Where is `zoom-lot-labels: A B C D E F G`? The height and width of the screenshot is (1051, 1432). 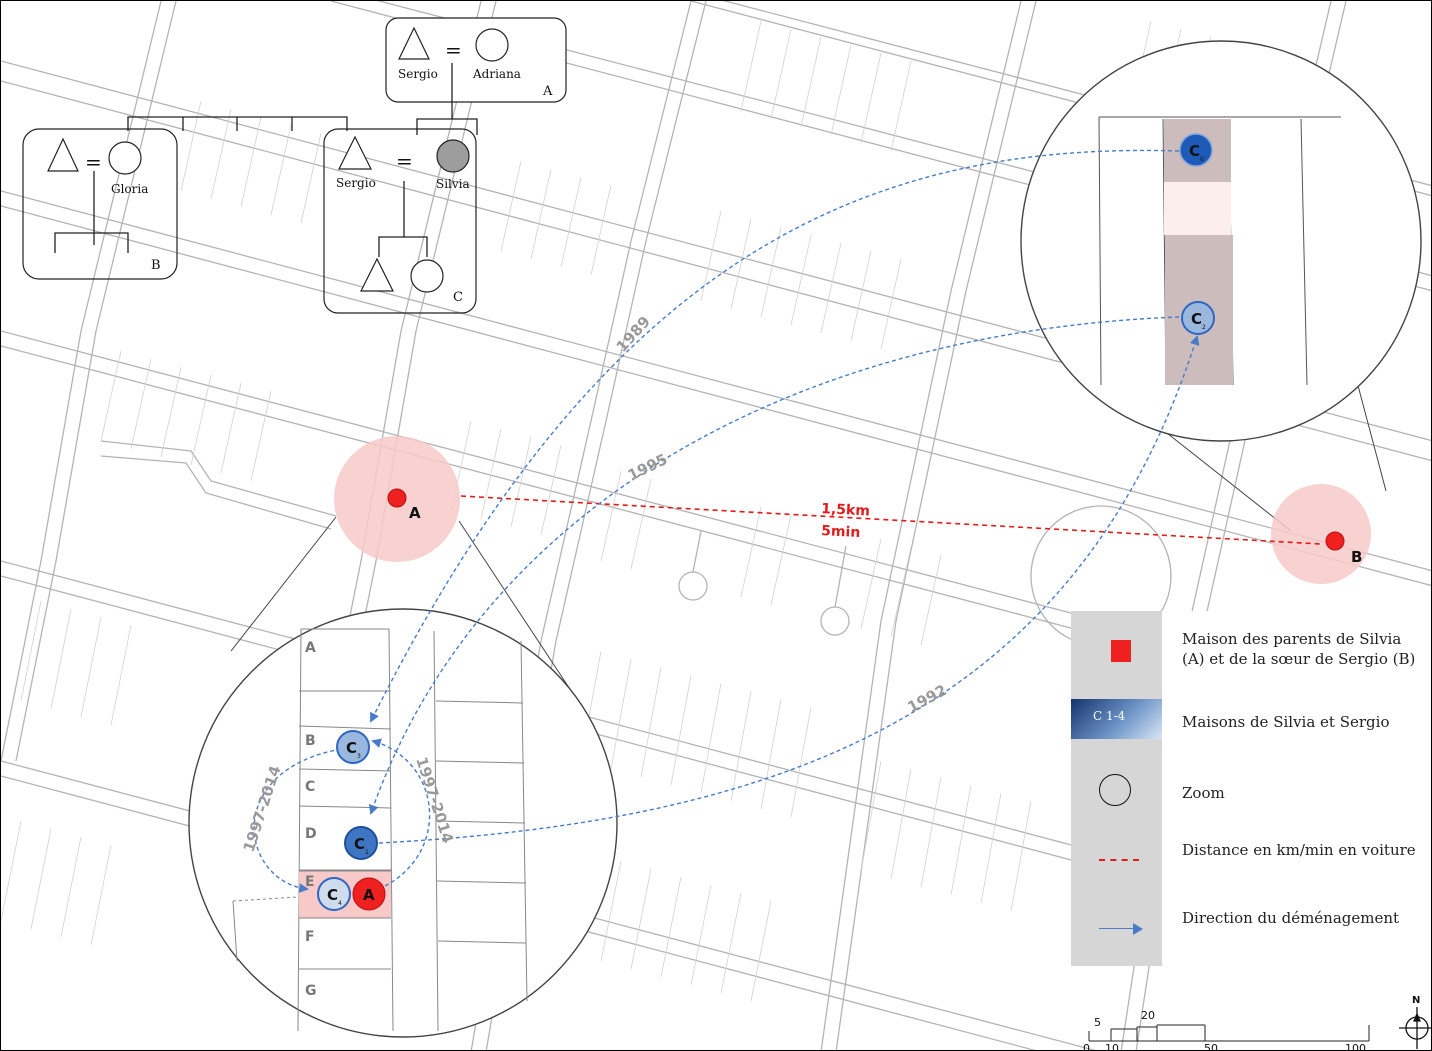 zoom-lot-labels: A B C D E F G is located at coordinates (311, 819).